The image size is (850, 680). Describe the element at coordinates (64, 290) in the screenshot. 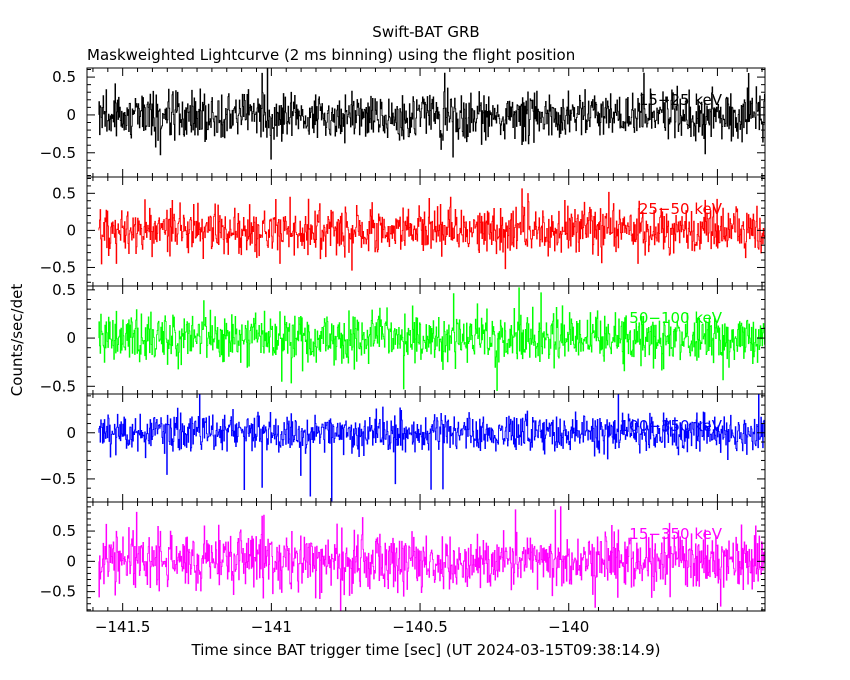

I see `series-50-100-kev-ytick-label: 0.5` at that location.